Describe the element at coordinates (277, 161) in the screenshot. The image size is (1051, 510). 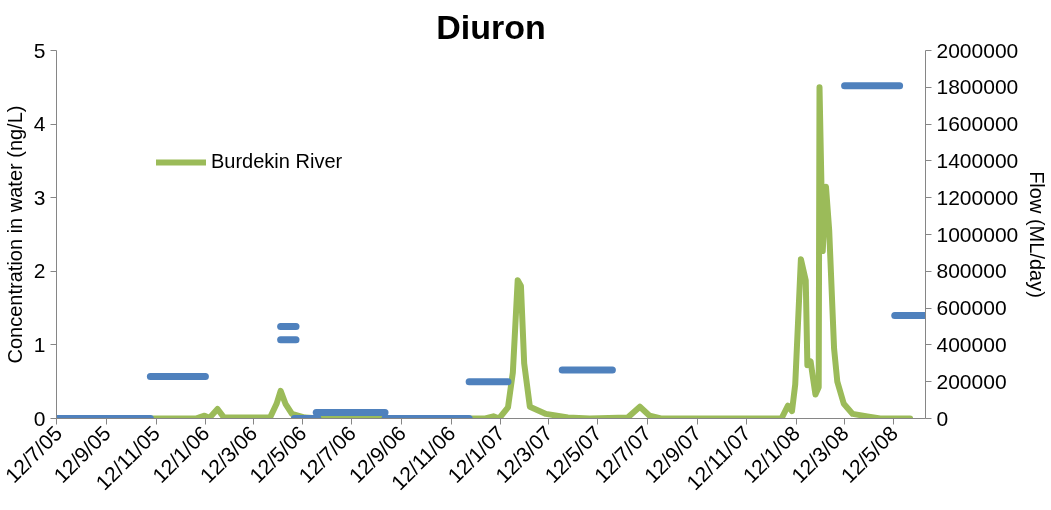
I see `legend-label: Burdekin River` at that location.